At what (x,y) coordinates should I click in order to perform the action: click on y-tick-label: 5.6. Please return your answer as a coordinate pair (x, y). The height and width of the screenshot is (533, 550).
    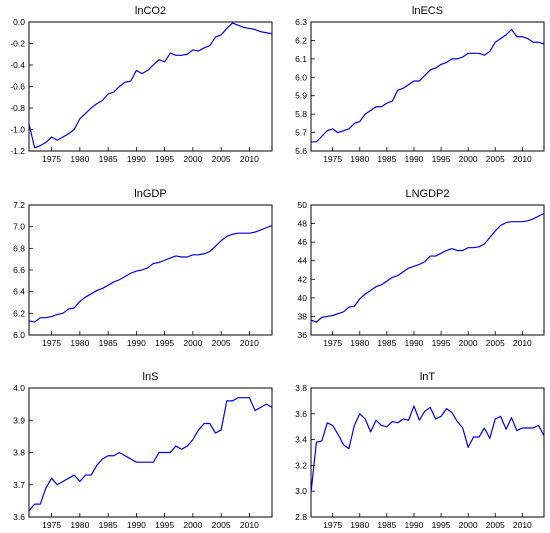
    Looking at the image, I should click on (301, 151).